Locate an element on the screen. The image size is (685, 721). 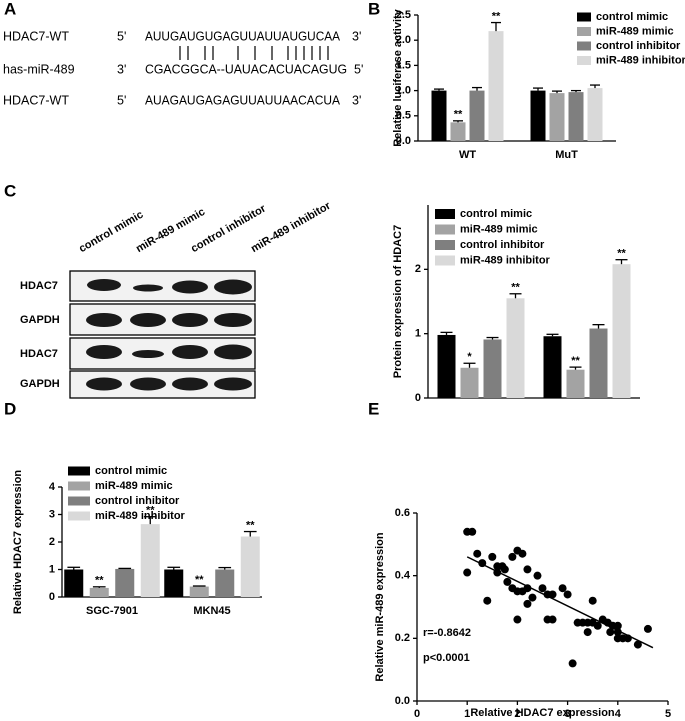
legend-label: miR-489 inhibitor is located at coordinates (505, 260).